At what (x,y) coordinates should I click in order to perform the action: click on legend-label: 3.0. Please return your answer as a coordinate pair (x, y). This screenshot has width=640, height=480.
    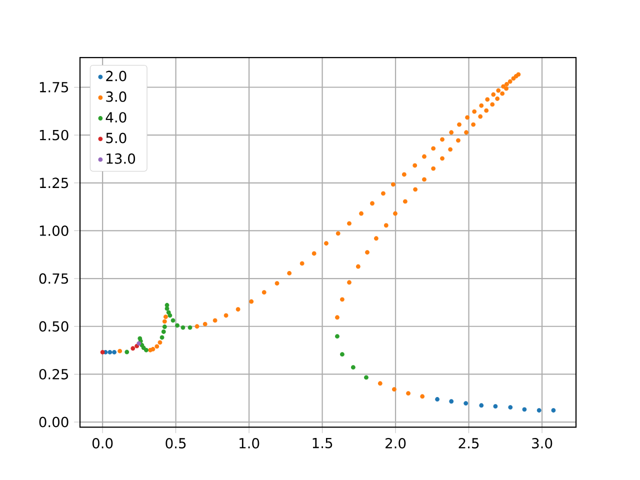
    Looking at the image, I should click on (116, 96).